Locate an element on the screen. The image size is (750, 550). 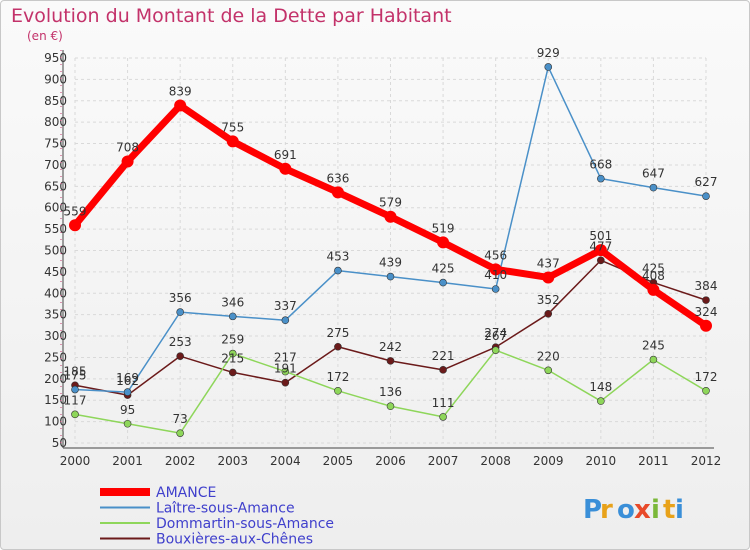
data-label: 437 is located at coordinates (548, 263).